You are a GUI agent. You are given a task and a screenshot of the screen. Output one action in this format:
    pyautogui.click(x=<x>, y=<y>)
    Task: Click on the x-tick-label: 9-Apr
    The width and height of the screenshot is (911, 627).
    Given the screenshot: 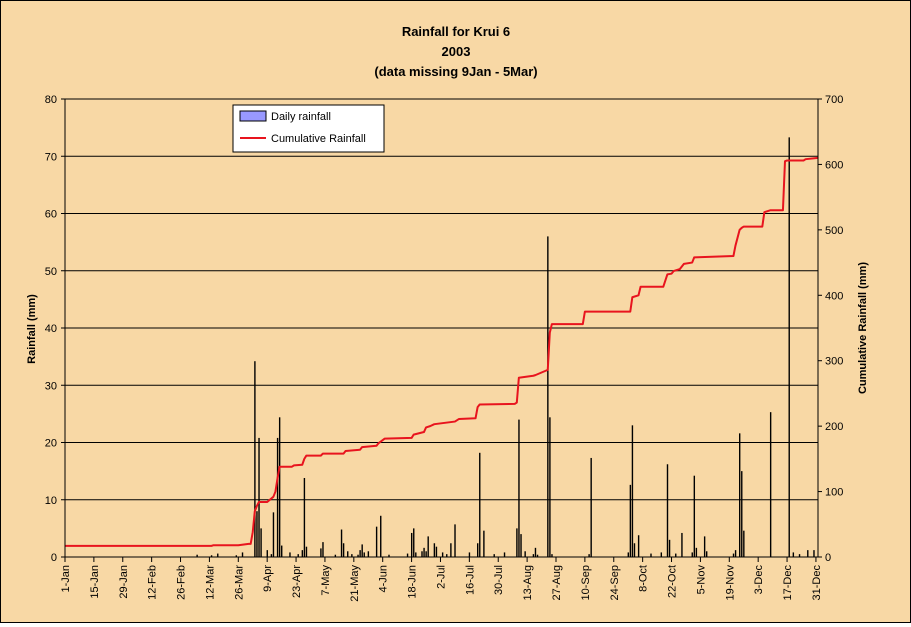 What is the action you would take?
    pyautogui.click(x=268, y=578)
    